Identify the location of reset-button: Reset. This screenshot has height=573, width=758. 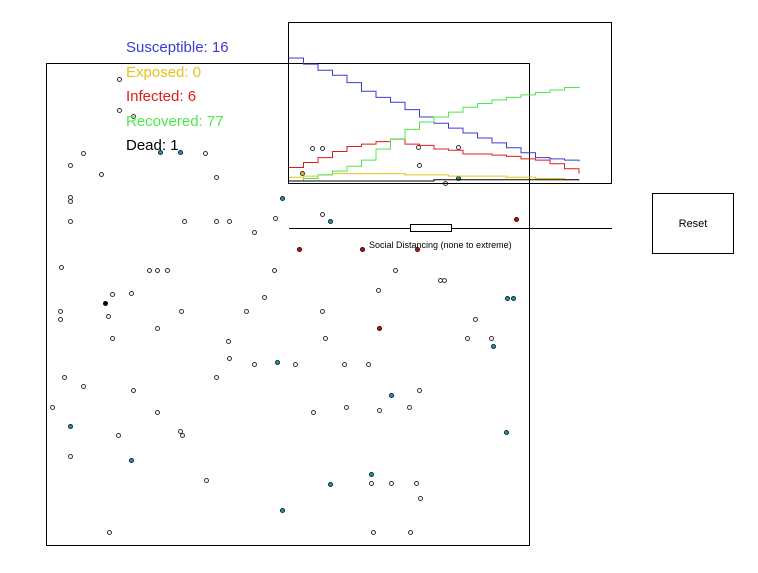
(693, 223).